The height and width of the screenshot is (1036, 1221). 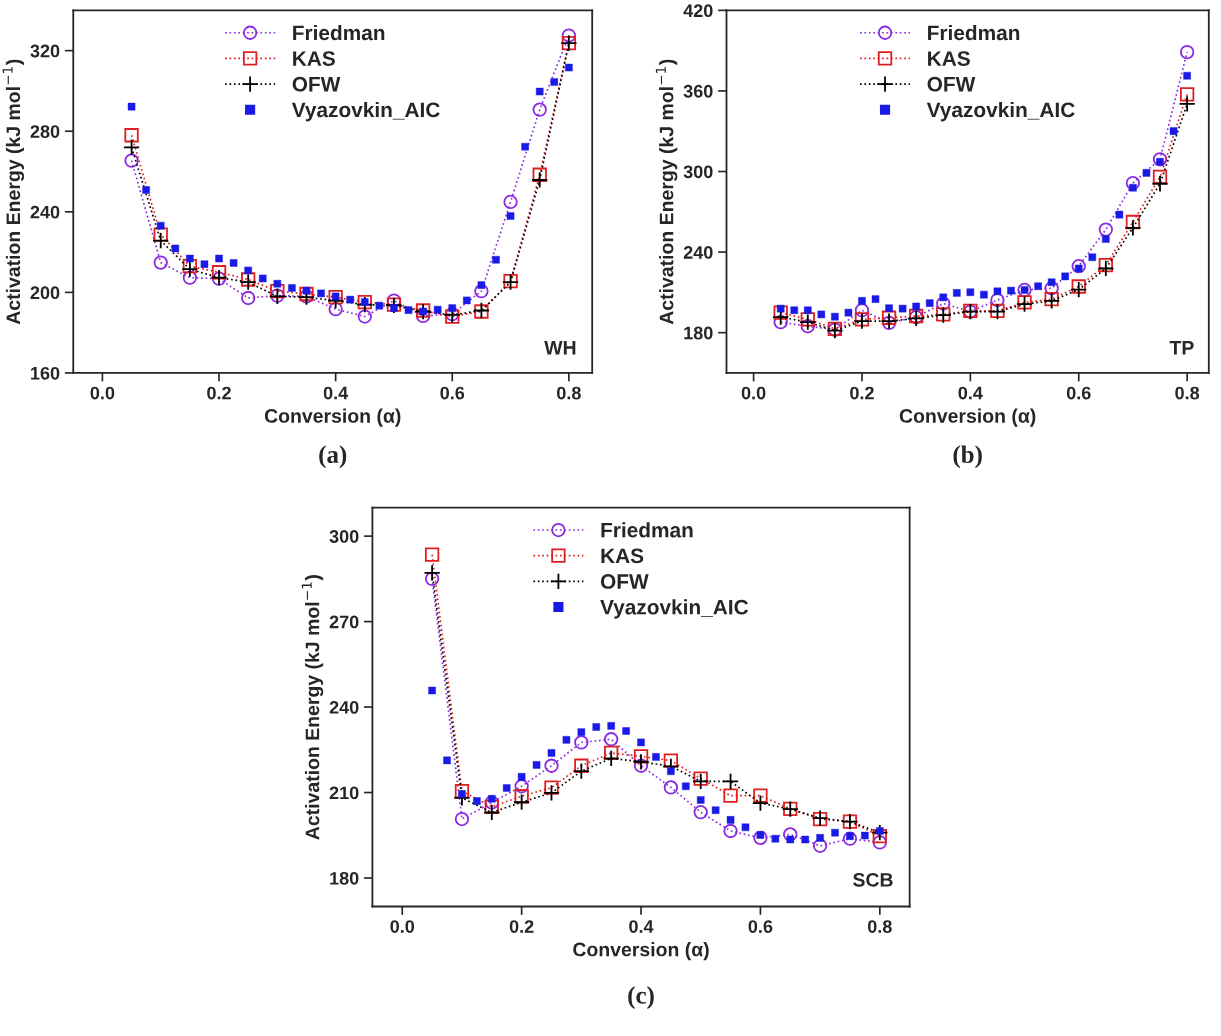 I want to click on legend-label: KAS, so click(x=314, y=58).